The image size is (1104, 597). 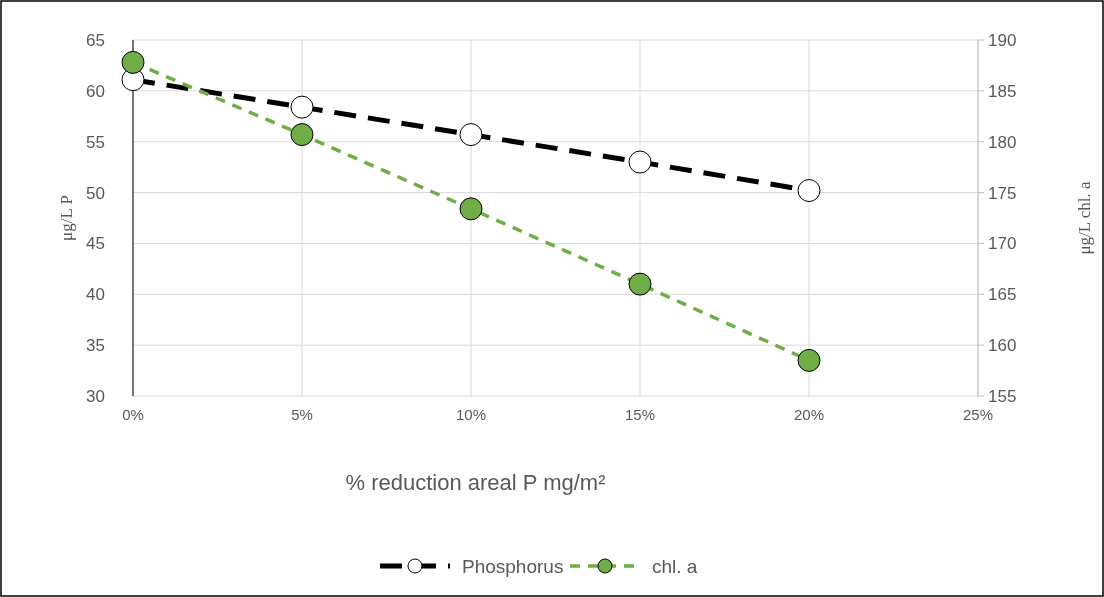 I want to click on legend-label: Phosphorus, so click(x=513, y=566).